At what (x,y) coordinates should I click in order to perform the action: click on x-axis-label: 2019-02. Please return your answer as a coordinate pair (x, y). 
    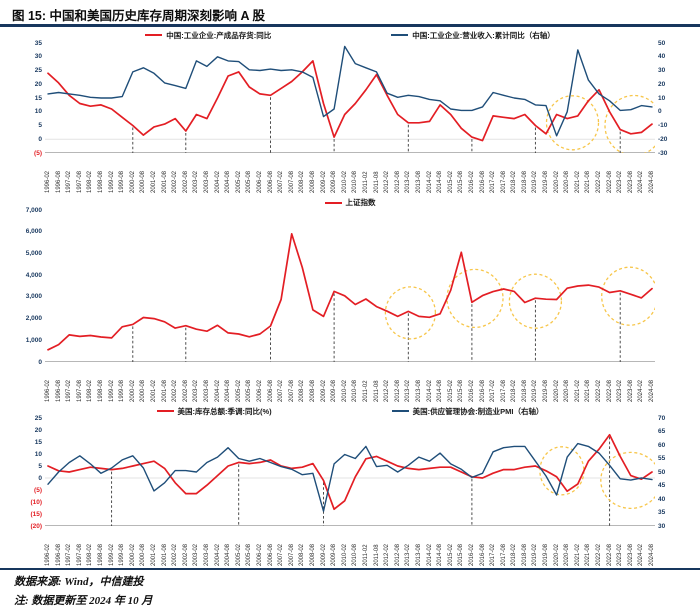
    Looking at the image, I should click on (535, 390).